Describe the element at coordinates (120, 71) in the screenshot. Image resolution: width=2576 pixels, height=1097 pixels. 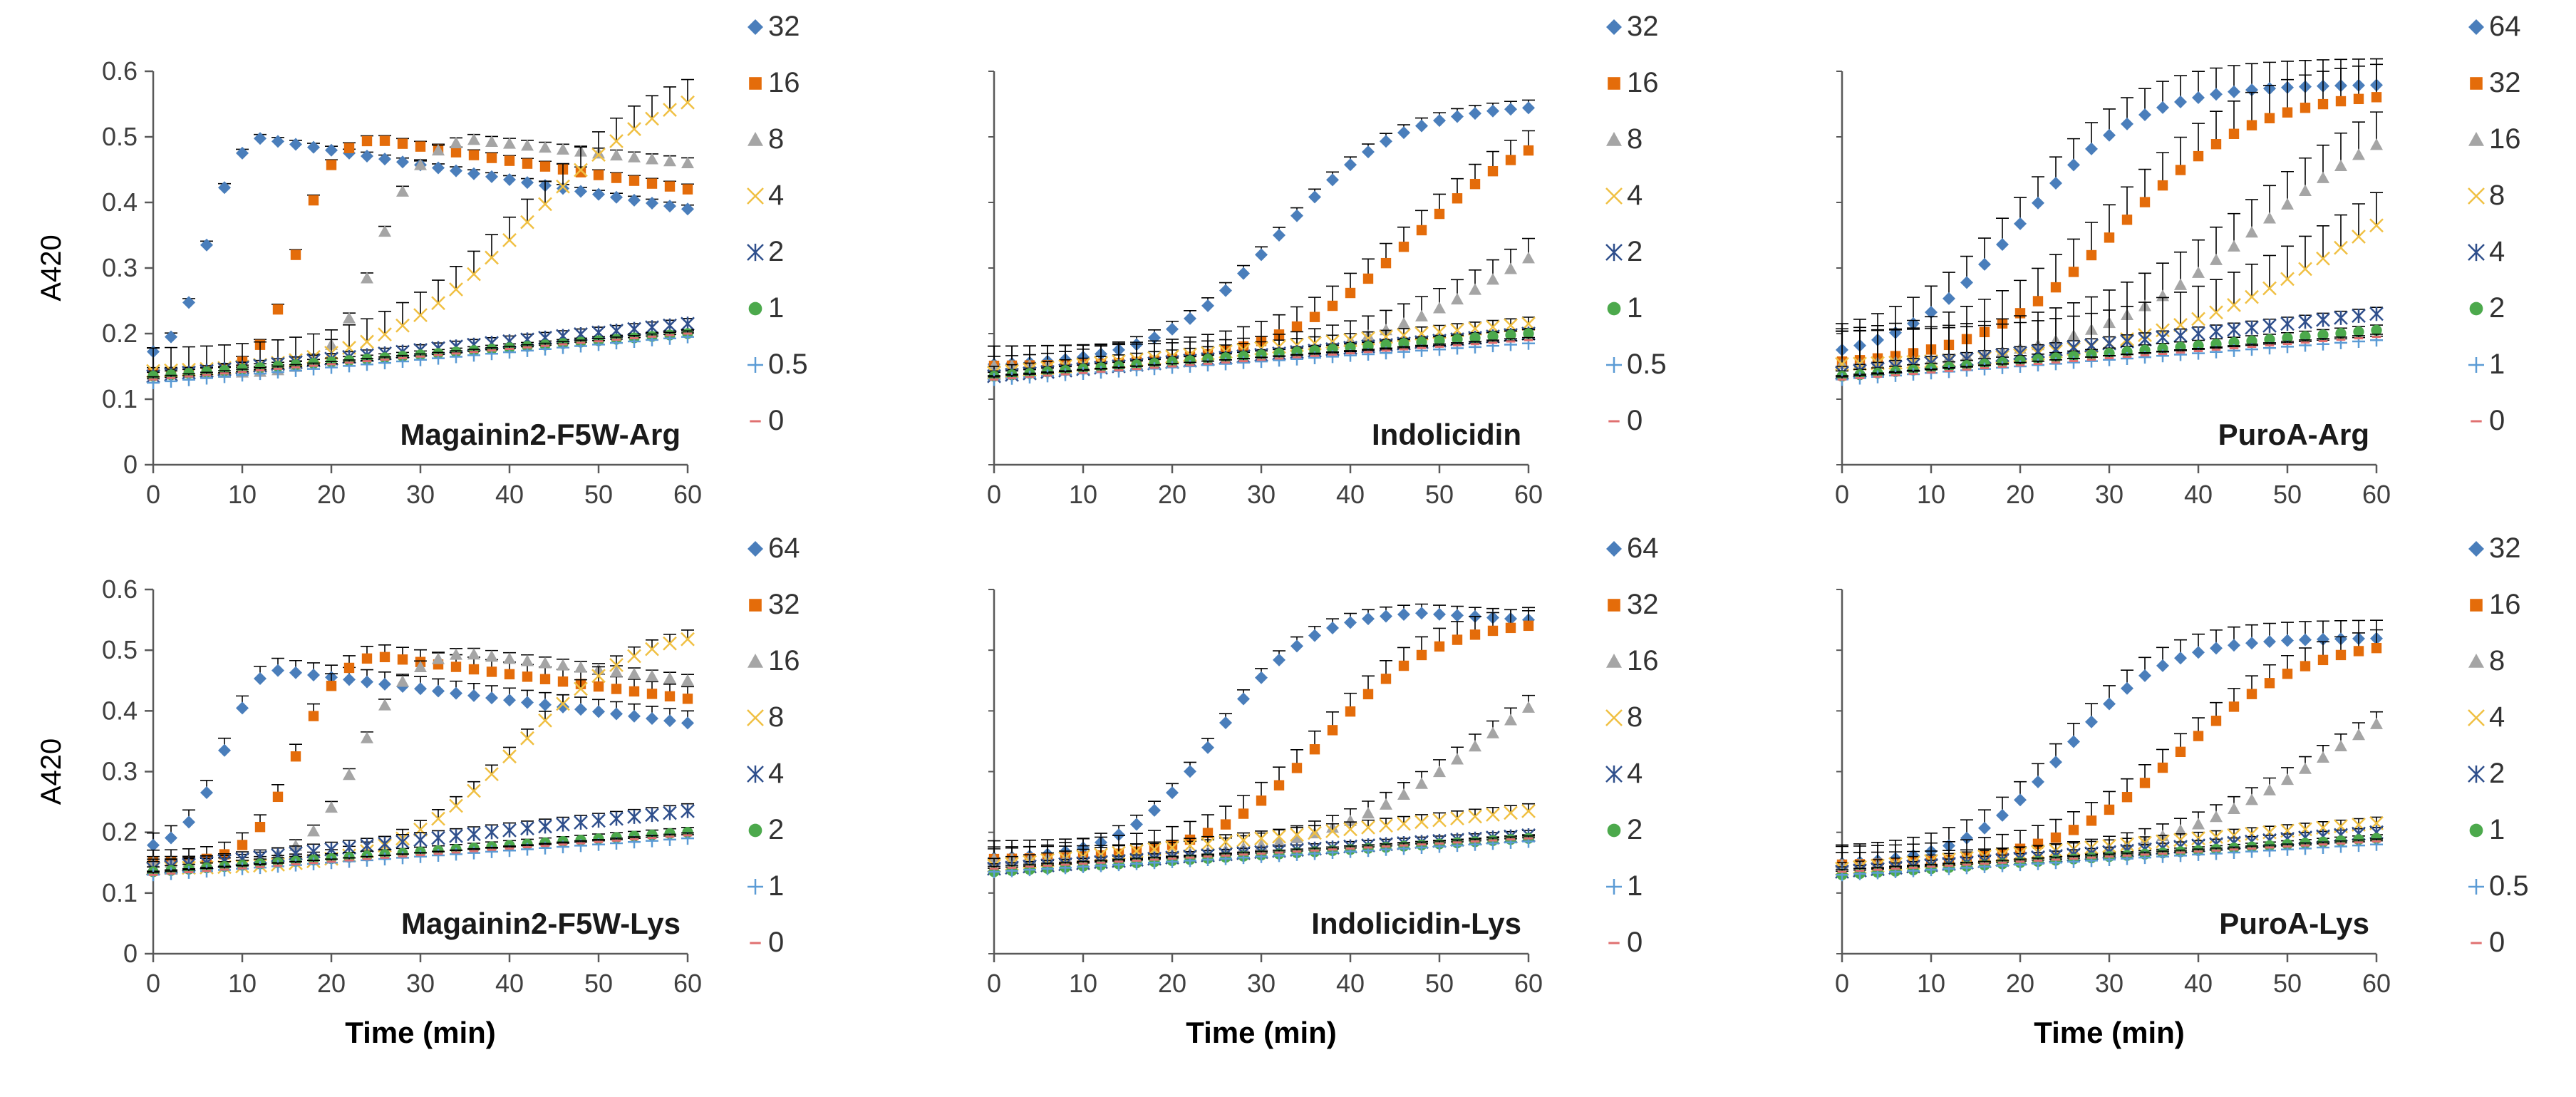
I see `y-tick-label: 0.6` at that location.